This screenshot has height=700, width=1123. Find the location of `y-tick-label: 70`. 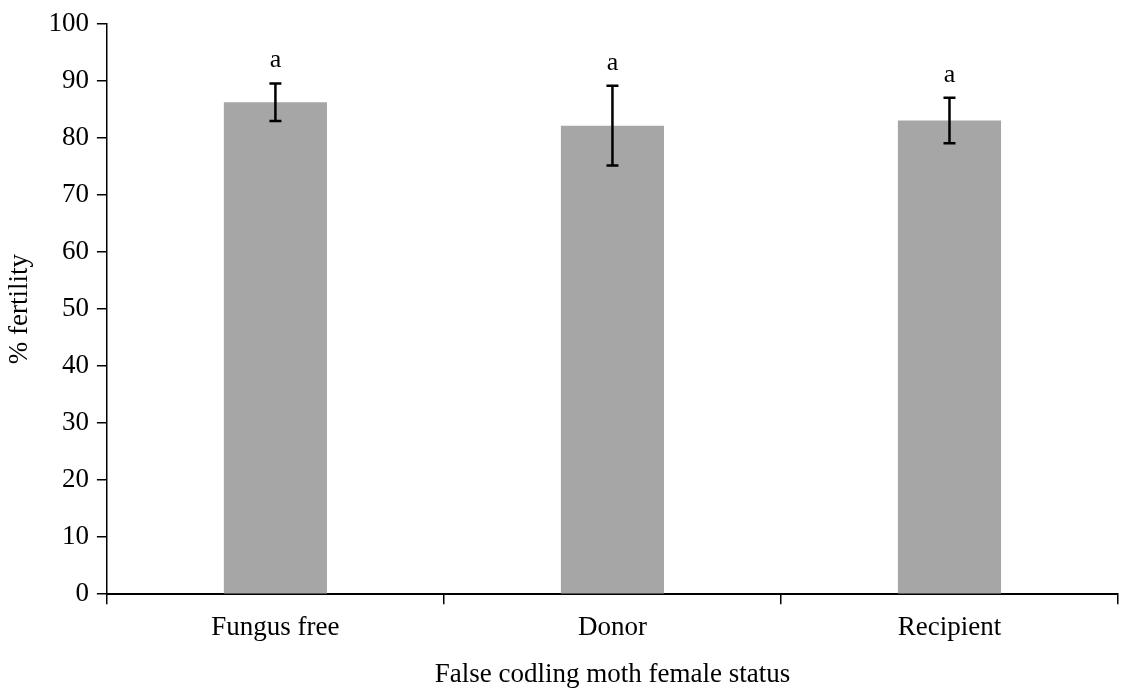

y-tick-label: 70 is located at coordinates (75, 193).